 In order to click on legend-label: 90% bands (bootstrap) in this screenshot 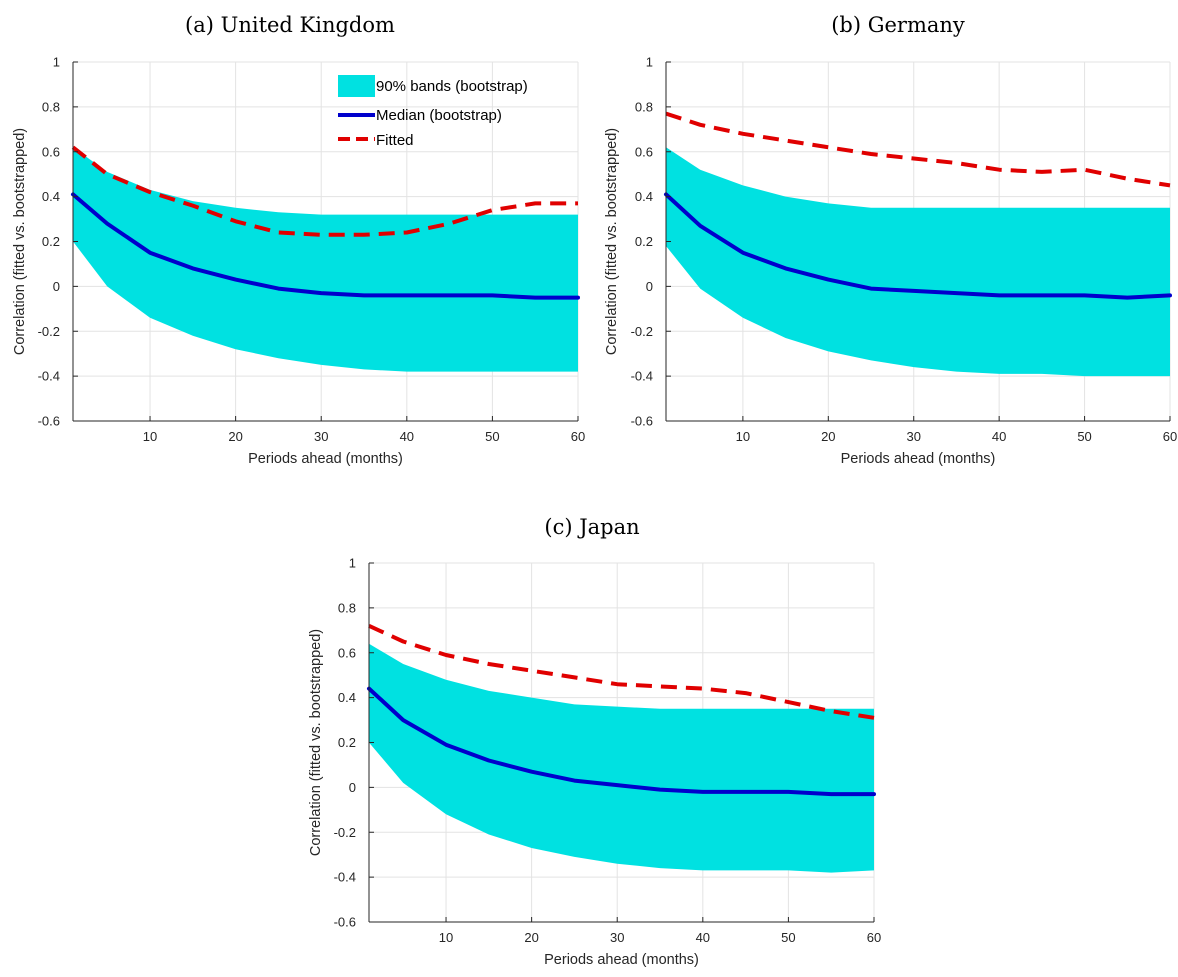, I will do `click(452, 86)`.